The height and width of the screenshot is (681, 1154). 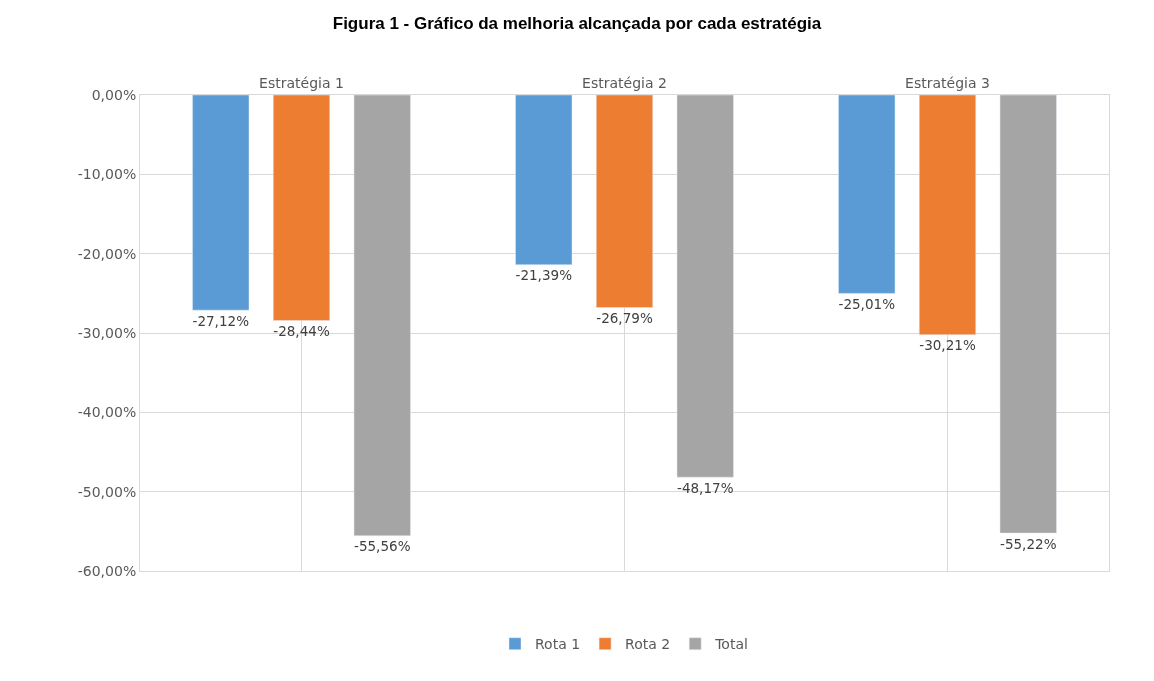 I want to click on legend-label: Rota 1, so click(x=558, y=644).